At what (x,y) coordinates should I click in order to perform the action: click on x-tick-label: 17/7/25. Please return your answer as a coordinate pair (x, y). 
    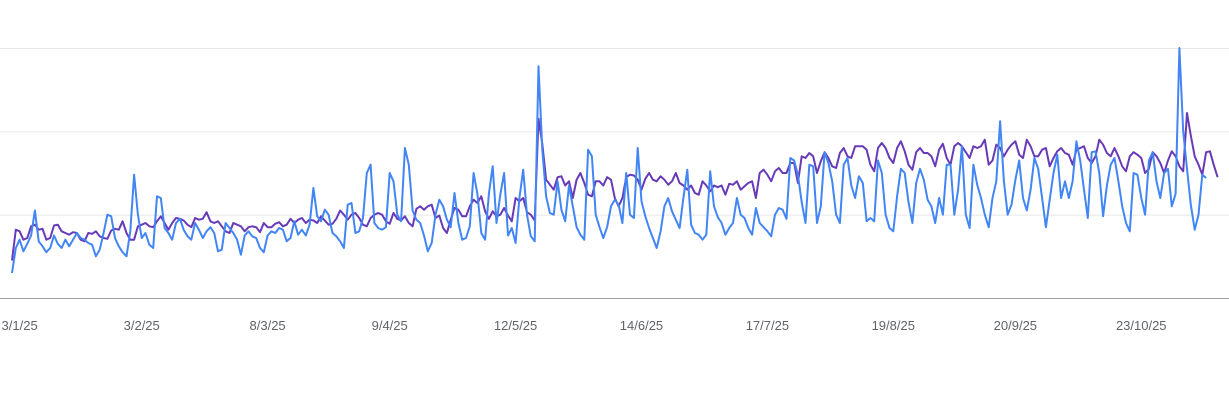
    Looking at the image, I should click on (767, 325).